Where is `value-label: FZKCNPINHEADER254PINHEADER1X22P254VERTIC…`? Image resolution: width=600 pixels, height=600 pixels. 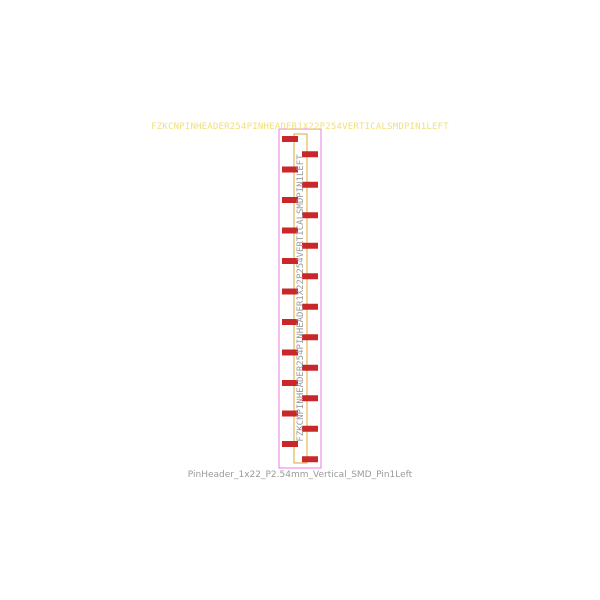
value-label: FZKCNPINHEADER254PINHEADER1X22P254VERTIC… is located at coordinates (301, 298).